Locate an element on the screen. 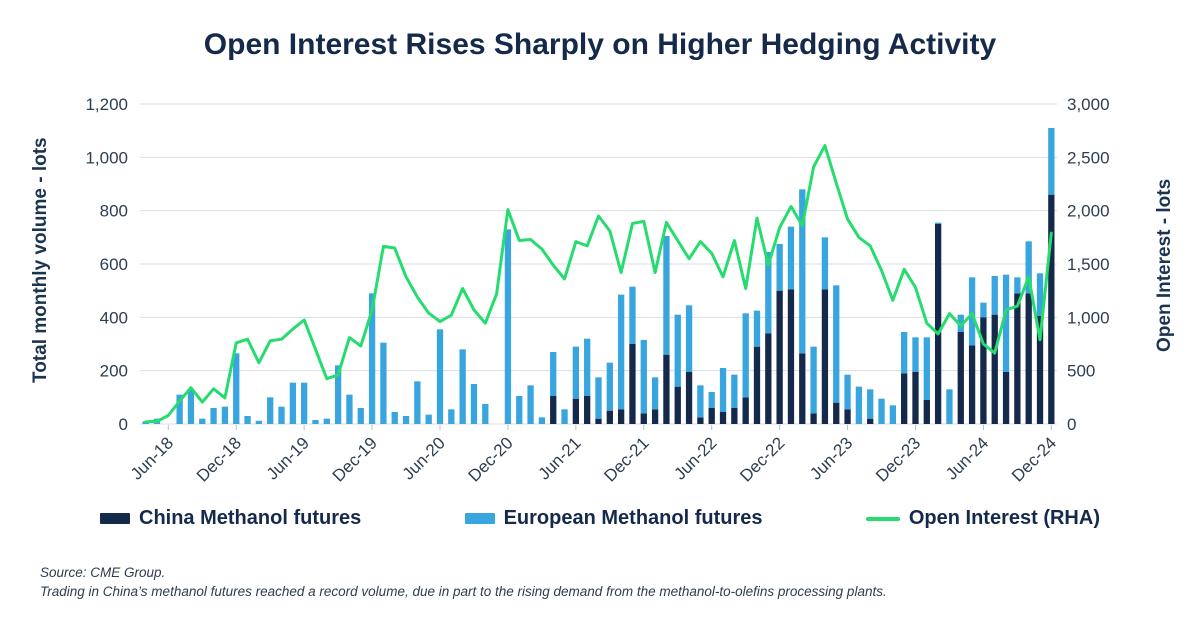 The width and height of the screenshot is (1200, 627). legend-item-open-interest: Open Interest (RHA) is located at coordinates (982, 518).